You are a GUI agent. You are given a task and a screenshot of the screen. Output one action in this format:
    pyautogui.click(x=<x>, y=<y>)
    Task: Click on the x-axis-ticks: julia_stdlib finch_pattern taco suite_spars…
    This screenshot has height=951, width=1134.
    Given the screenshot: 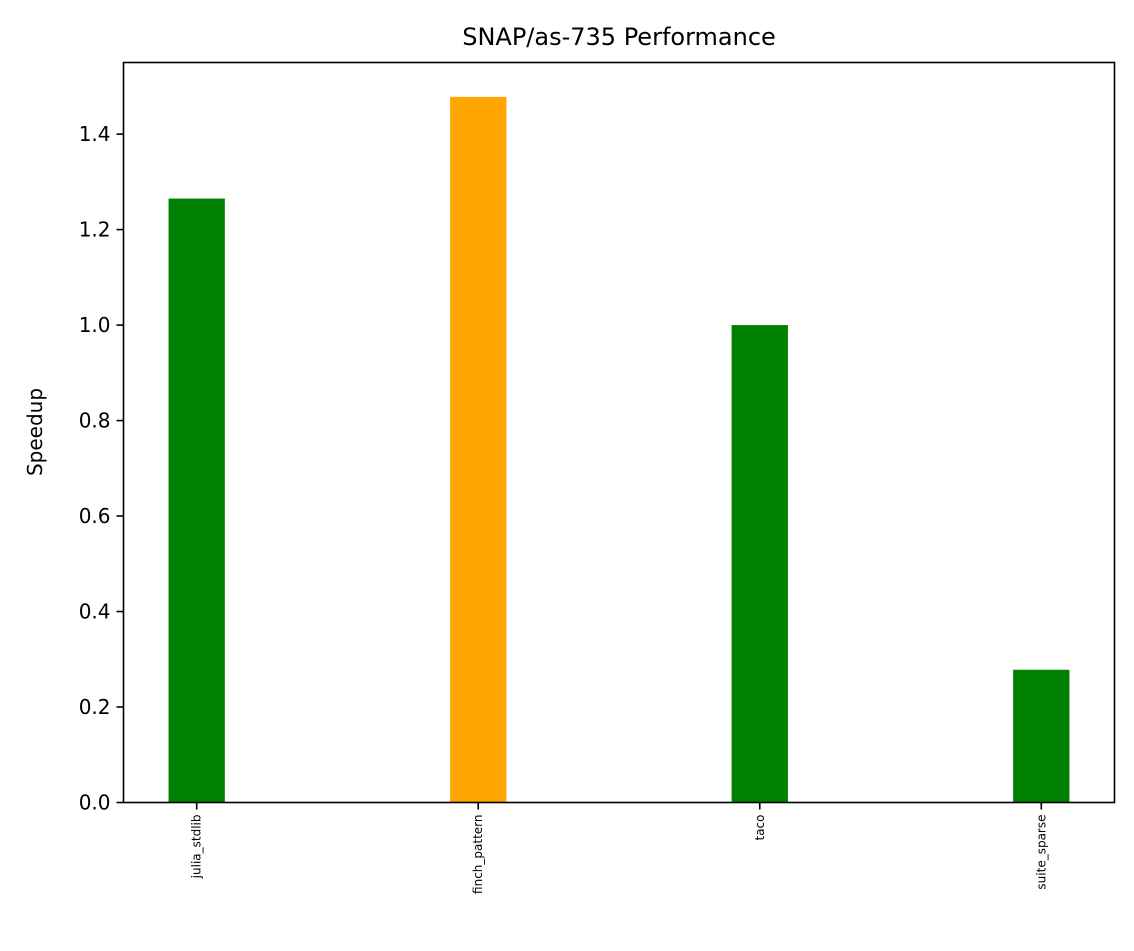 What is the action you would take?
    pyautogui.click(x=619, y=848)
    